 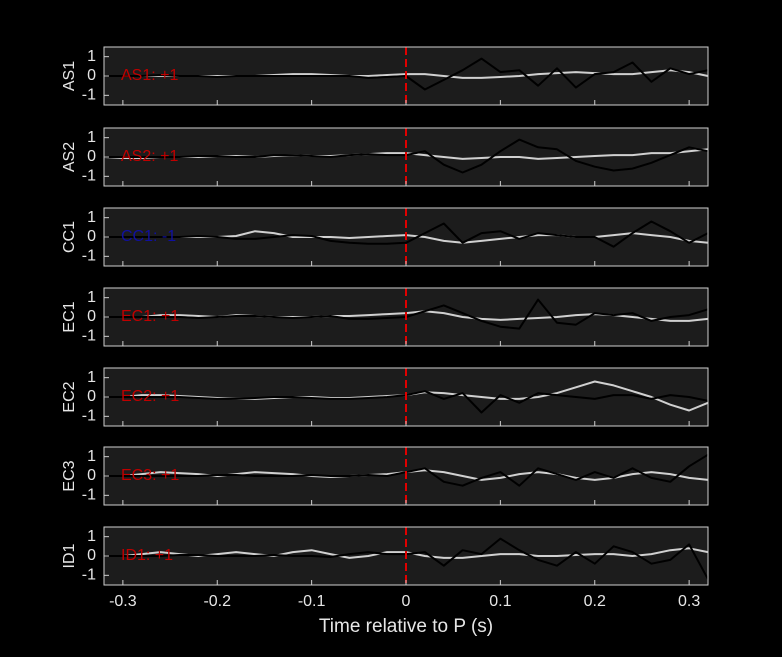 I want to click on x-axis-label: Time relative to P (s), so click(x=406, y=626).